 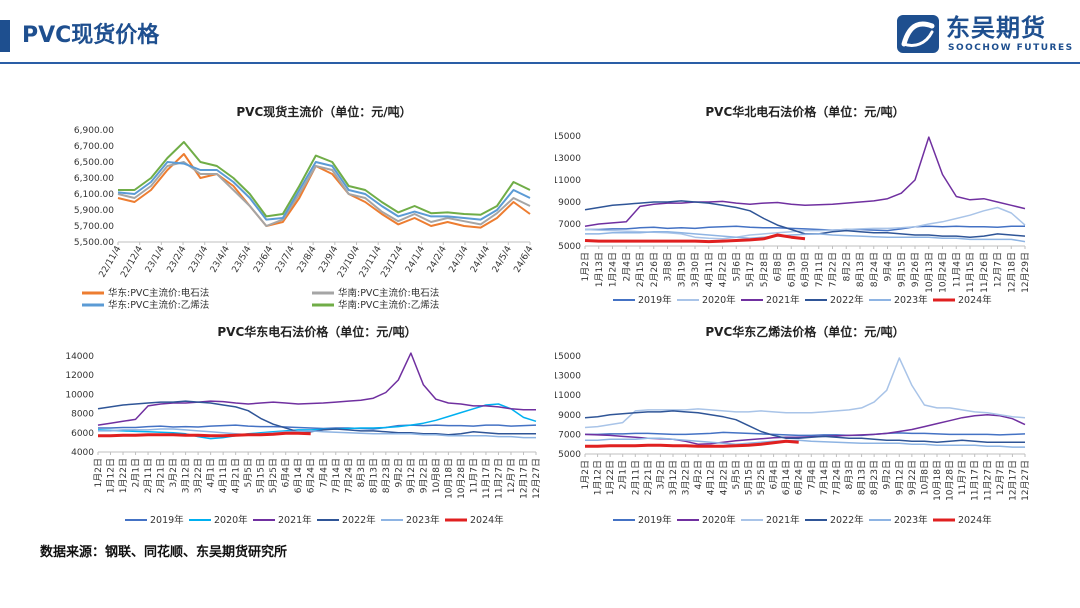 What do you see at coordinates (177, 259) in the screenshot?
I see `x-tick-label: 23/2/4` at bounding box center [177, 259].